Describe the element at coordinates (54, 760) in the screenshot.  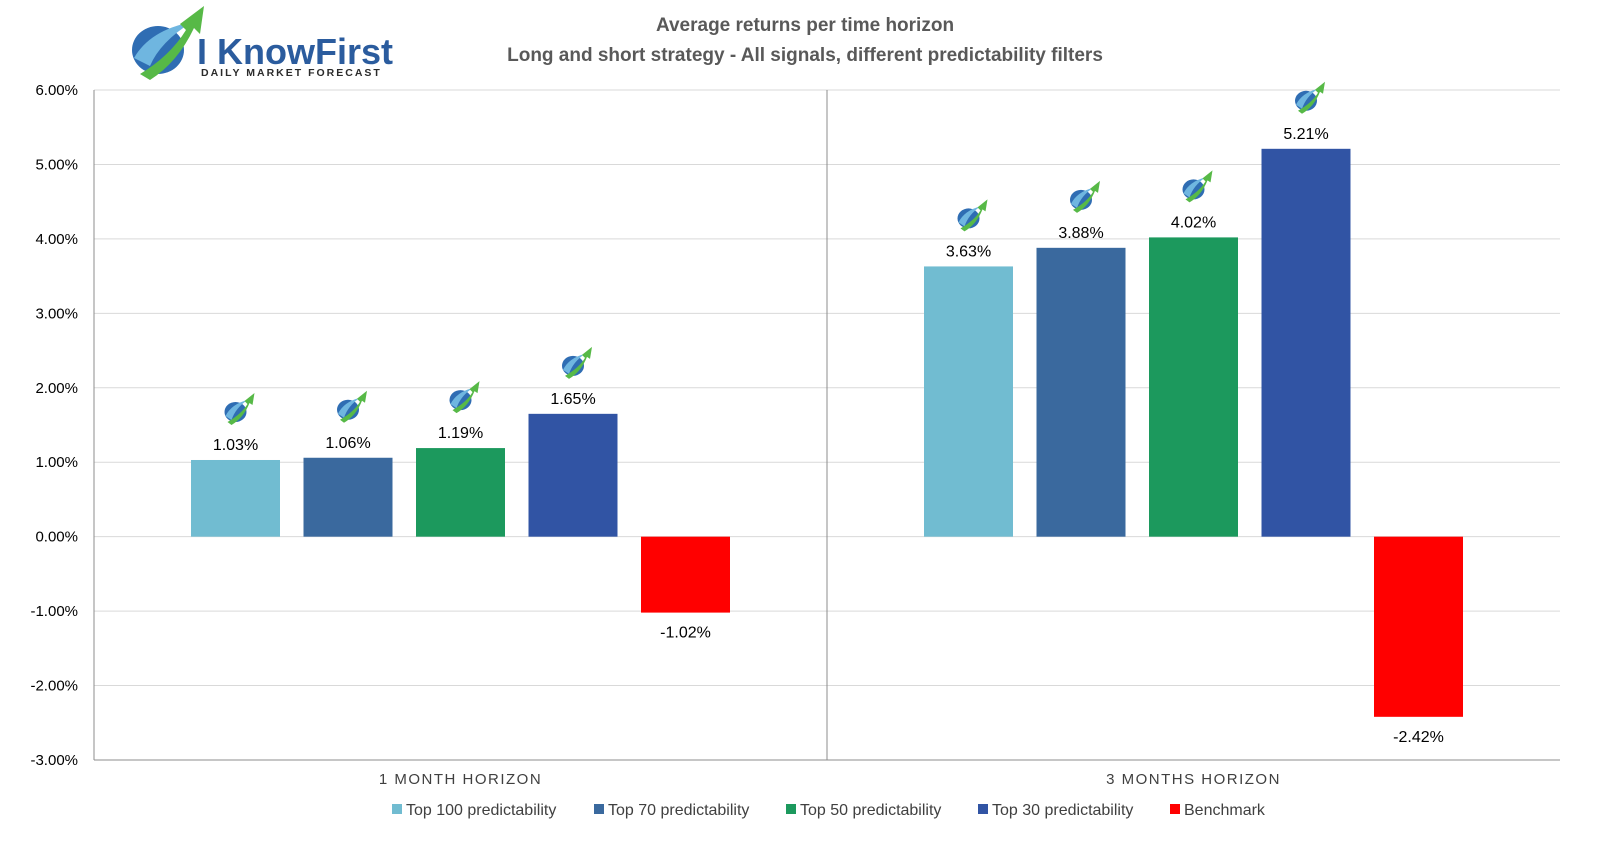
I see `y-tick-label: -3.00%` at that location.